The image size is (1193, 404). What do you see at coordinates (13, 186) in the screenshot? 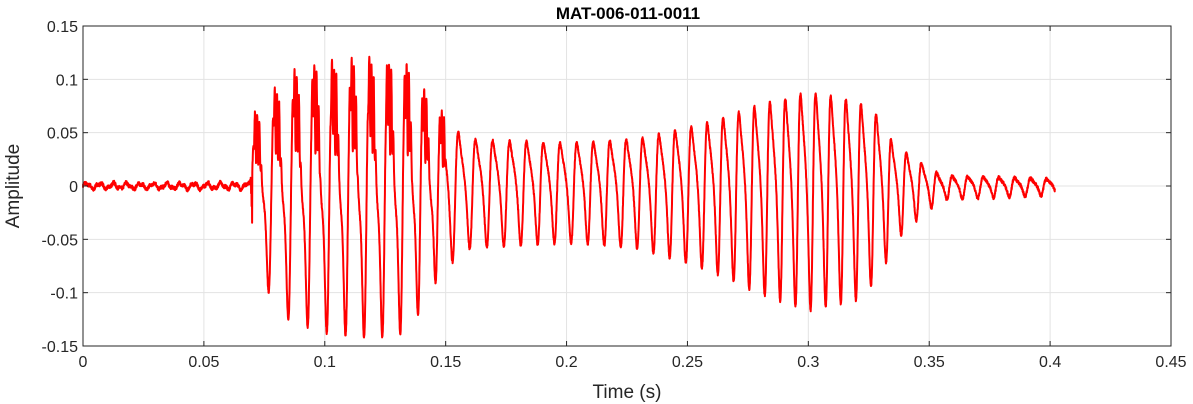
I see `y-axis-label: Amplitude` at bounding box center [13, 186].